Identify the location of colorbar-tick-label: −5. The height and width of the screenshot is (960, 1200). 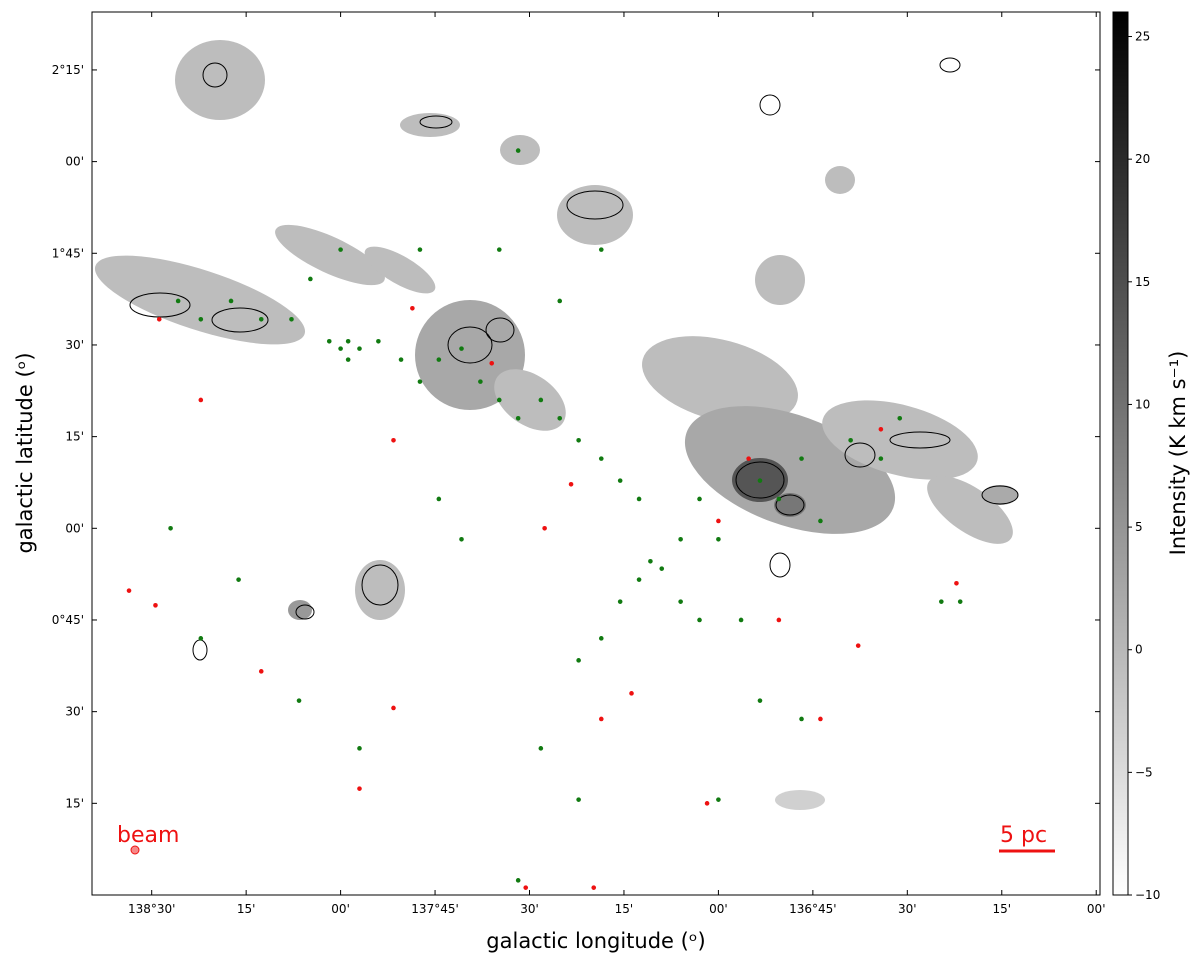
(1144, 772).